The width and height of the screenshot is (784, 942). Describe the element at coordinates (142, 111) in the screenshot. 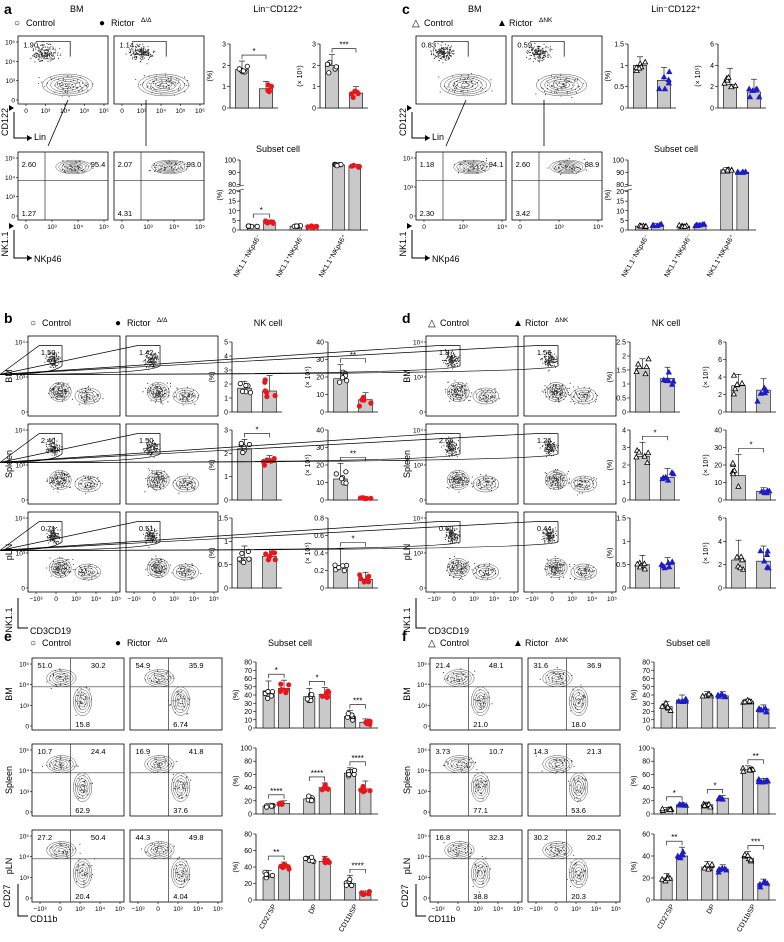

I see `x-tick-label: 10³` at that location.